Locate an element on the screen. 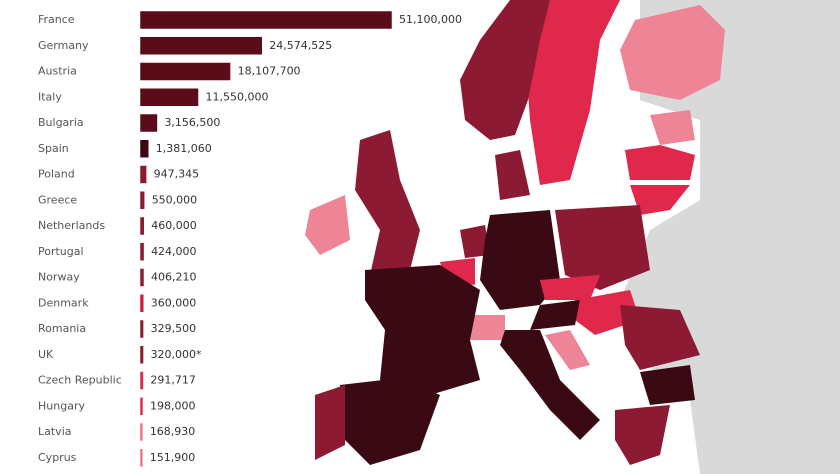  greece is located at coordinates (642, 435).